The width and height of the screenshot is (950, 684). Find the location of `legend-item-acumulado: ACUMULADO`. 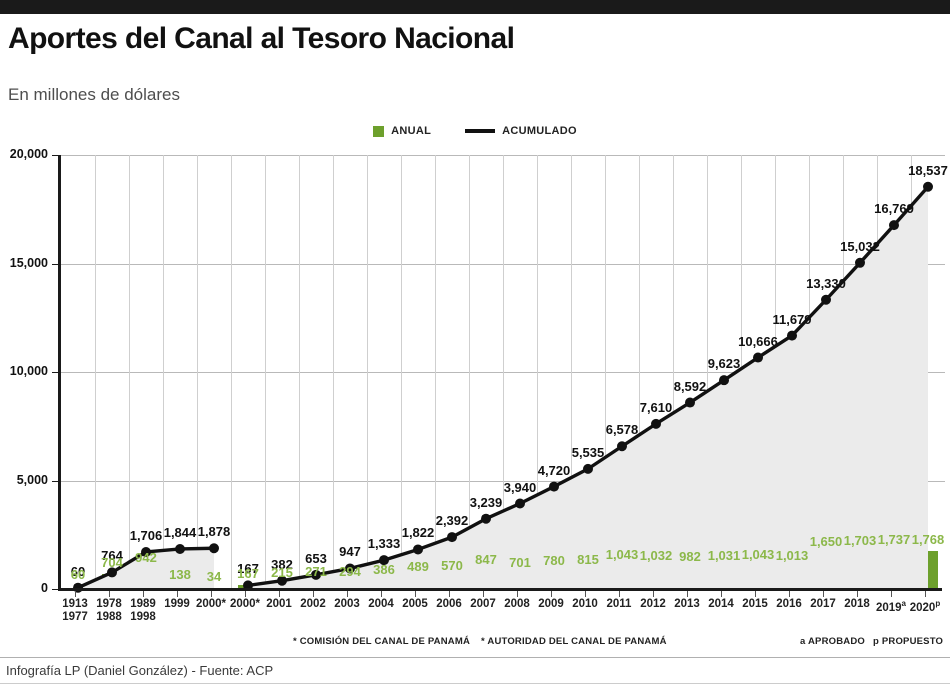

legend-item-acumulado: ACUMULADO is located at coordinates (521, 131).